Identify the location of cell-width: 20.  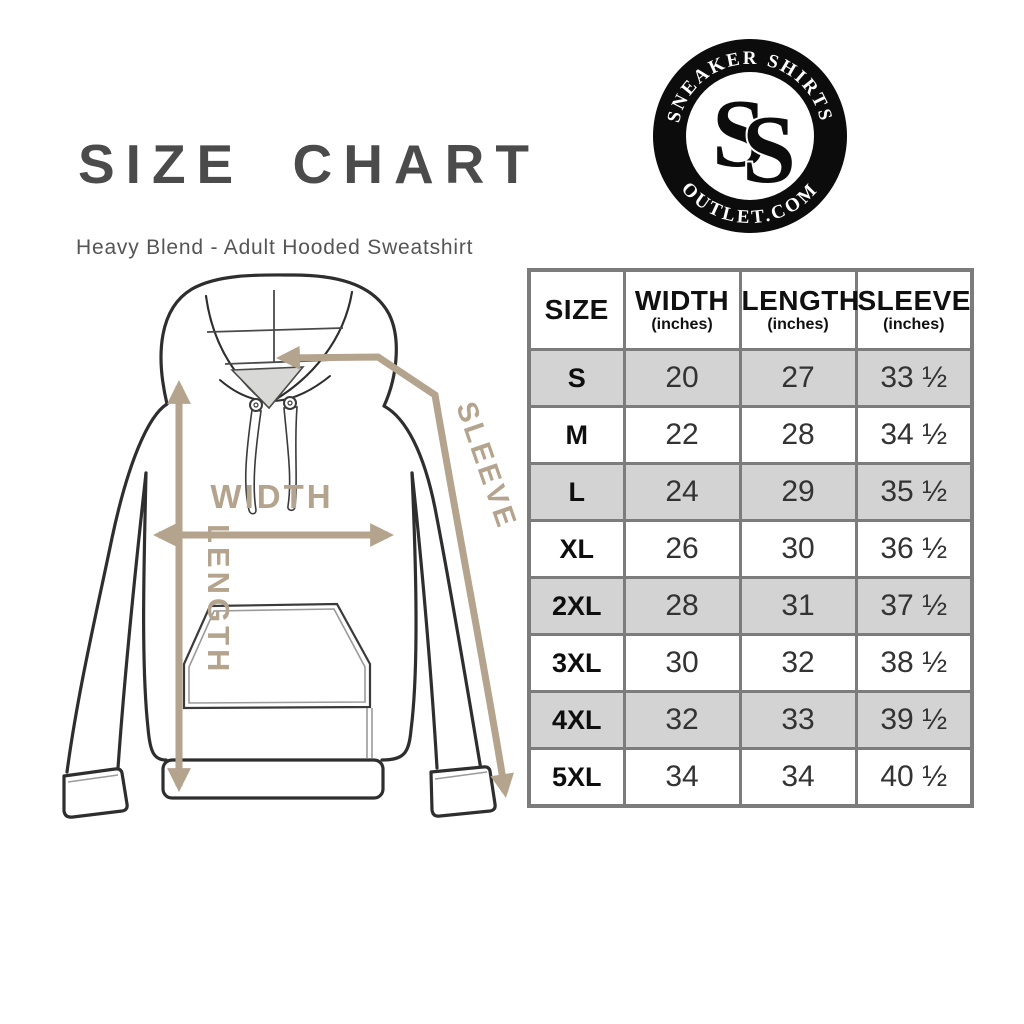
(682, 378).